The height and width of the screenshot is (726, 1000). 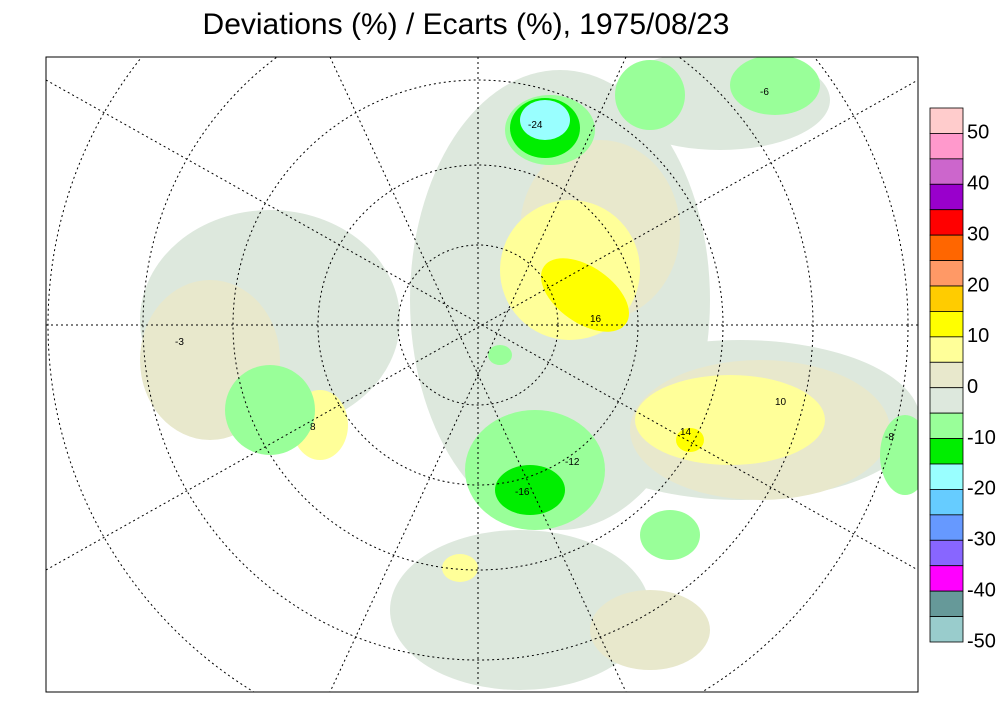 What do you see at coordinates (781, 402) in the screenshot?
I see `contour-label: 10` at bounding box center [781, 402].